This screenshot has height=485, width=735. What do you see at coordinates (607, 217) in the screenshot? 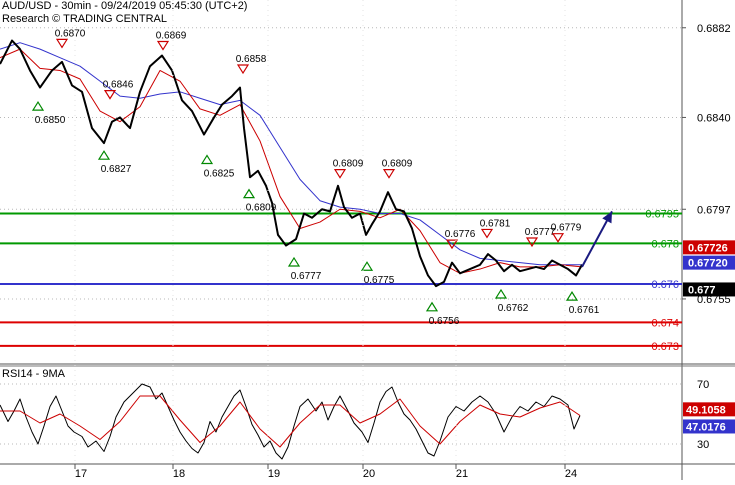
I see `projection-arrow-head` at bounding box center [607, 217].